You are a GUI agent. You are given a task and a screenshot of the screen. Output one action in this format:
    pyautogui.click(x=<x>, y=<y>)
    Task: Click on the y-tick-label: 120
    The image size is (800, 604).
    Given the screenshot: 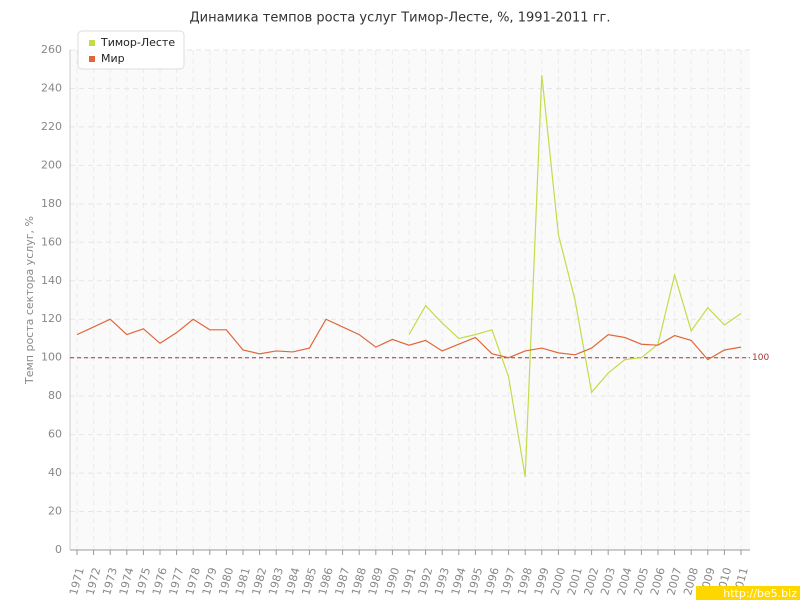 What is the action you would take?
    pyautogui.click(x=51, y=318)
    